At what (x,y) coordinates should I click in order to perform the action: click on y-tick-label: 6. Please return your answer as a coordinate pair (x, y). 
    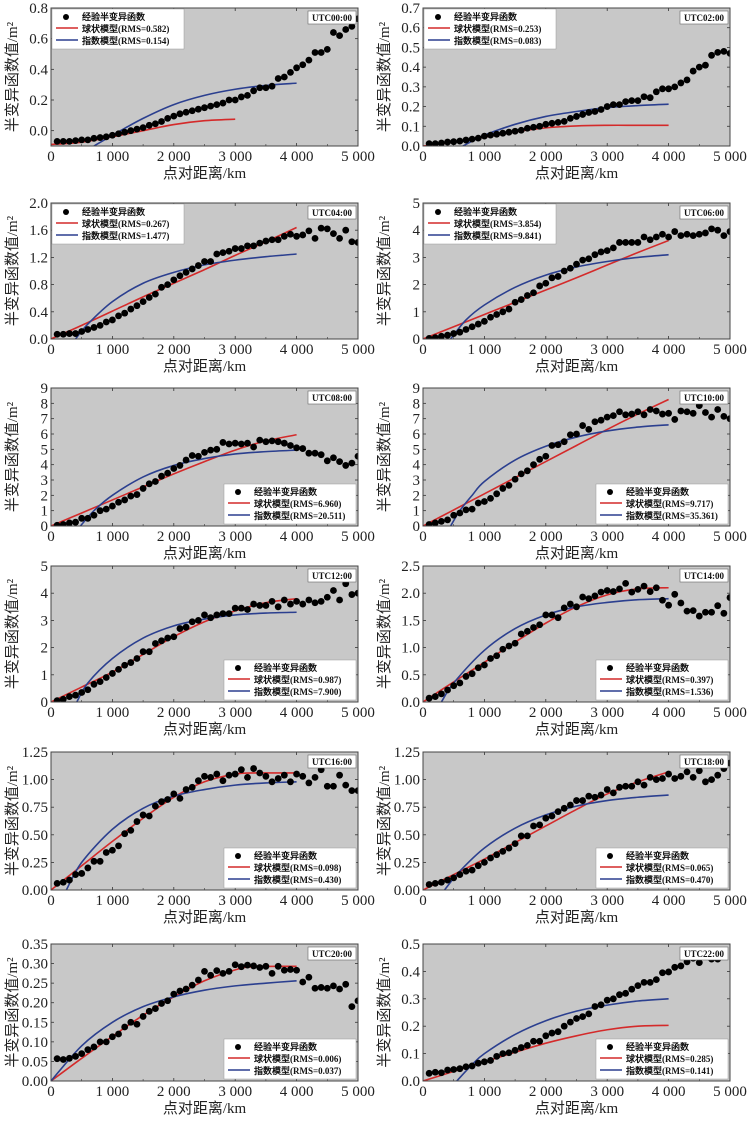
    Looking at the image, I should click on (417, 435).